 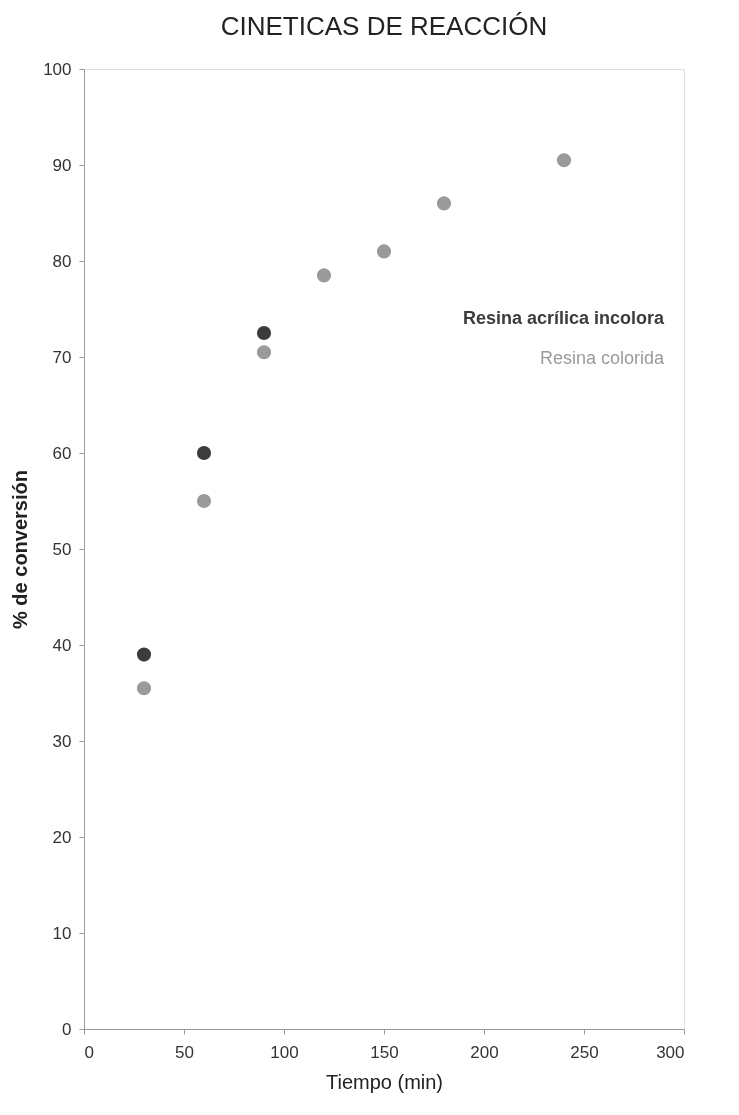 What do you see at coordinates (62, 933) in the screenshot?
I see `y-tick-label: 10` at bounding box center [62, 933].